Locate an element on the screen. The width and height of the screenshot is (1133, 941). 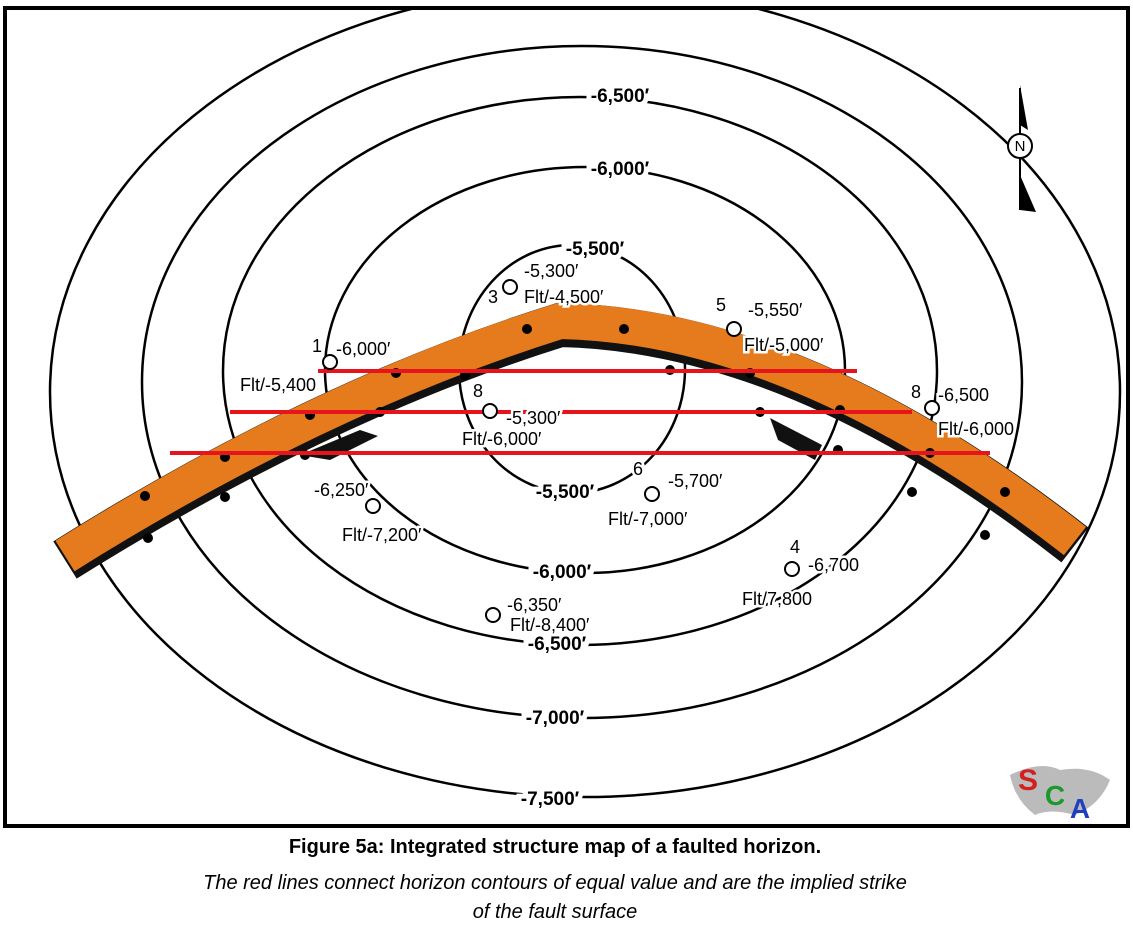
strike-lines is located at coordinates (580, 412).